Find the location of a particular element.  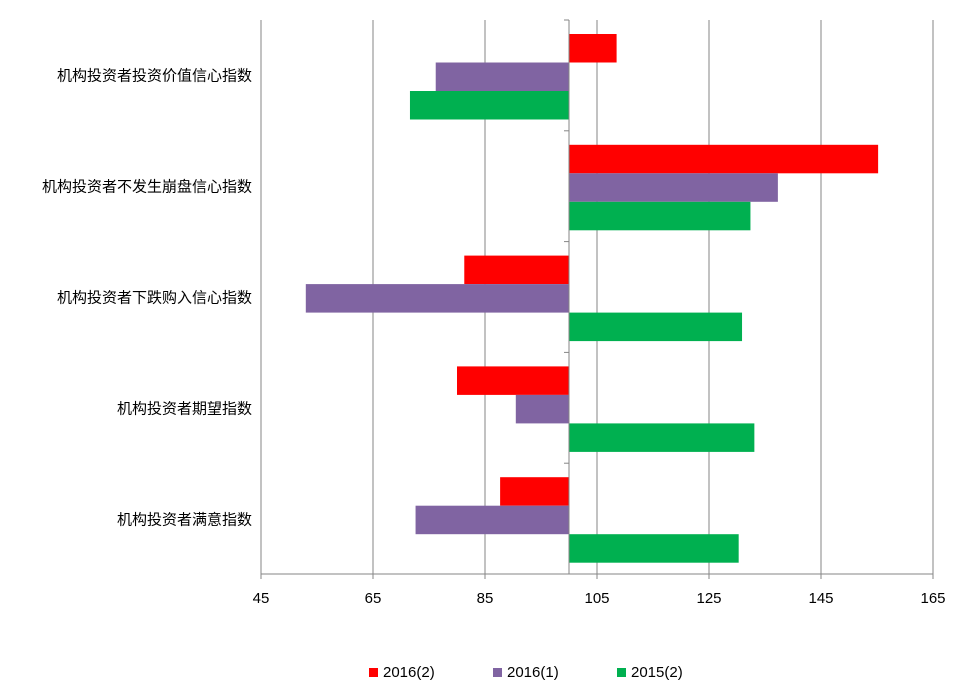

x-tick-label: 45 is located at coordinates (261, 598).